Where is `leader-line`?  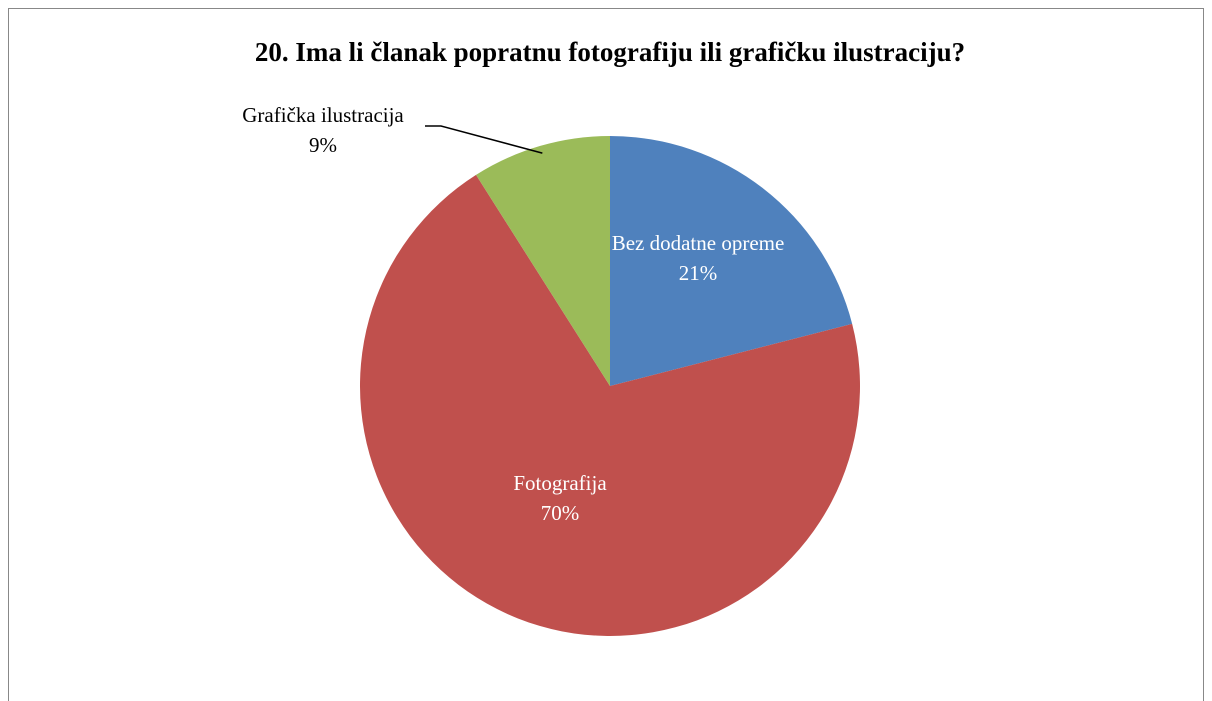
leader-line is located at coordinates (484, 139).